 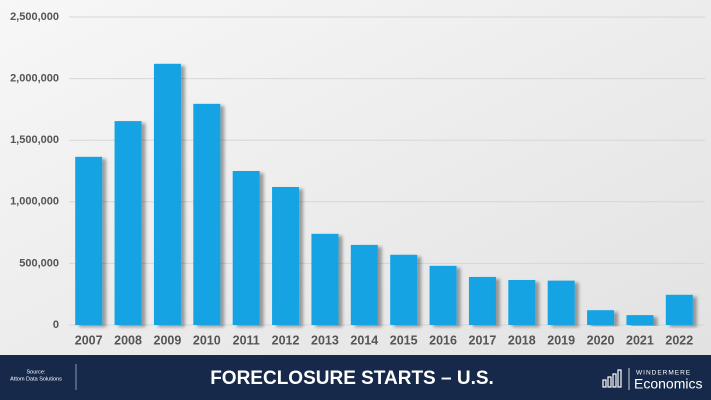 I want to click on x-tick-label: 2011, so click(x=246, y=340).